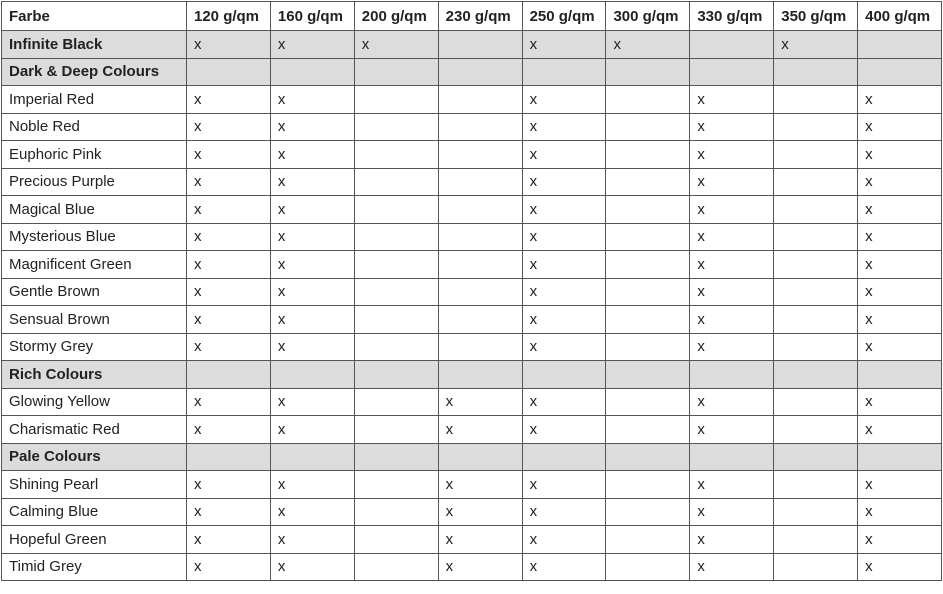 The width and height of the screenshot is (943, 594). What do you see at coordinates (94, 539) in the screenshot?
I see `color-name: Hopeful Green` at bounding box center [94, 539].